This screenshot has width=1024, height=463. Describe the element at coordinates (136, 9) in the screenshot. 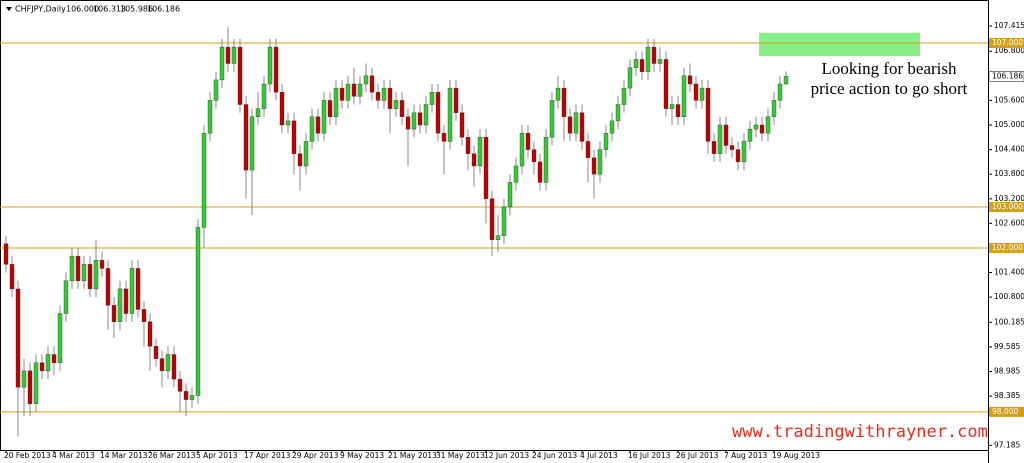

I see `header-value: 105.986` at that location.